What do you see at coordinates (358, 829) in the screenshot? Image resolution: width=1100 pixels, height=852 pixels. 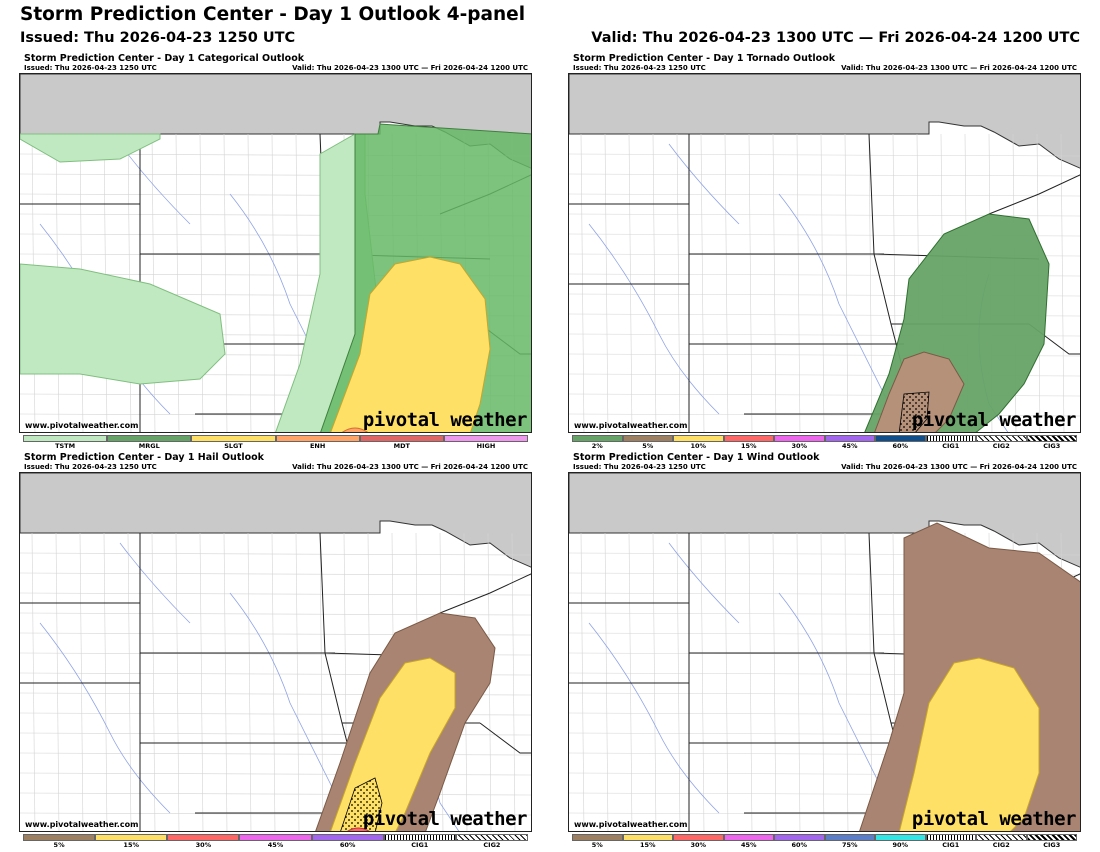 I see `hail-30pct-area` at bounding box center [358, 829].